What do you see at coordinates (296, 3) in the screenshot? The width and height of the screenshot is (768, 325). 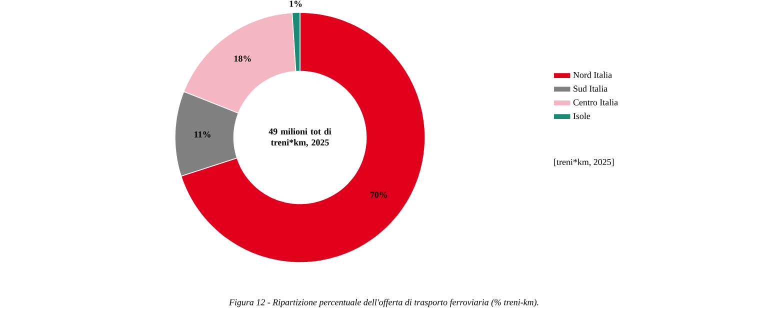 I see `data-label: 1%` at bounding box center [296, 3].